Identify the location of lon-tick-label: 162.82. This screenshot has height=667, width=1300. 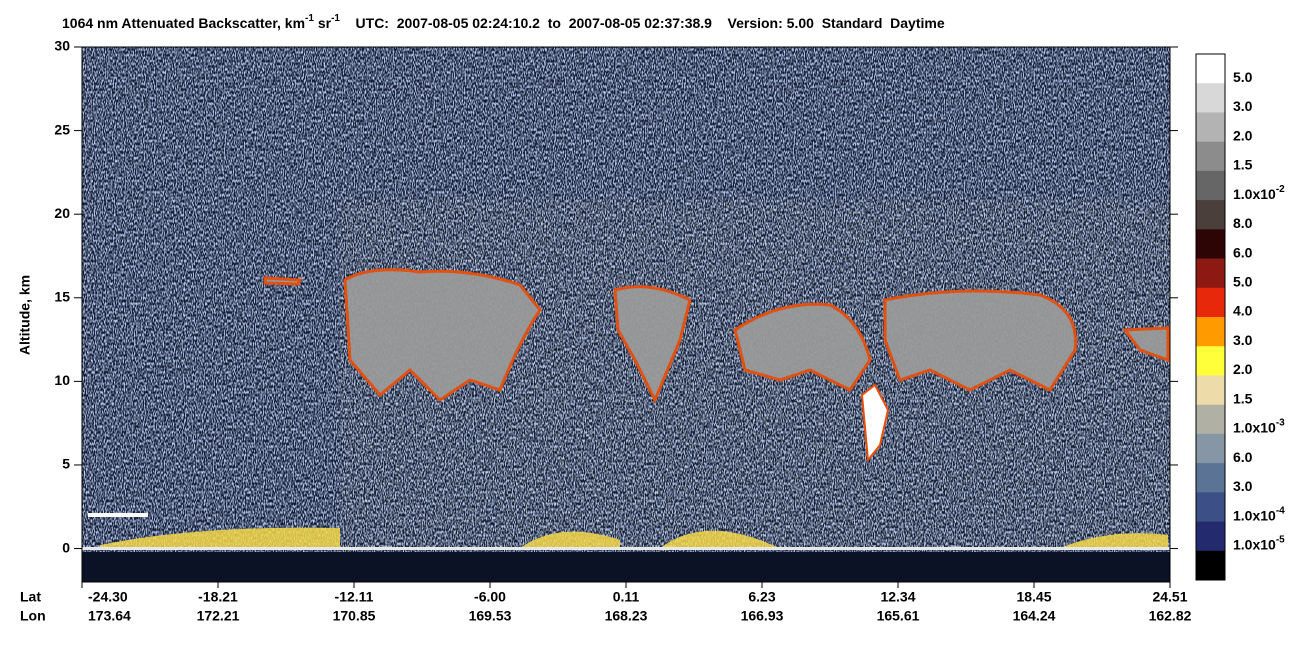
(1170, 616).